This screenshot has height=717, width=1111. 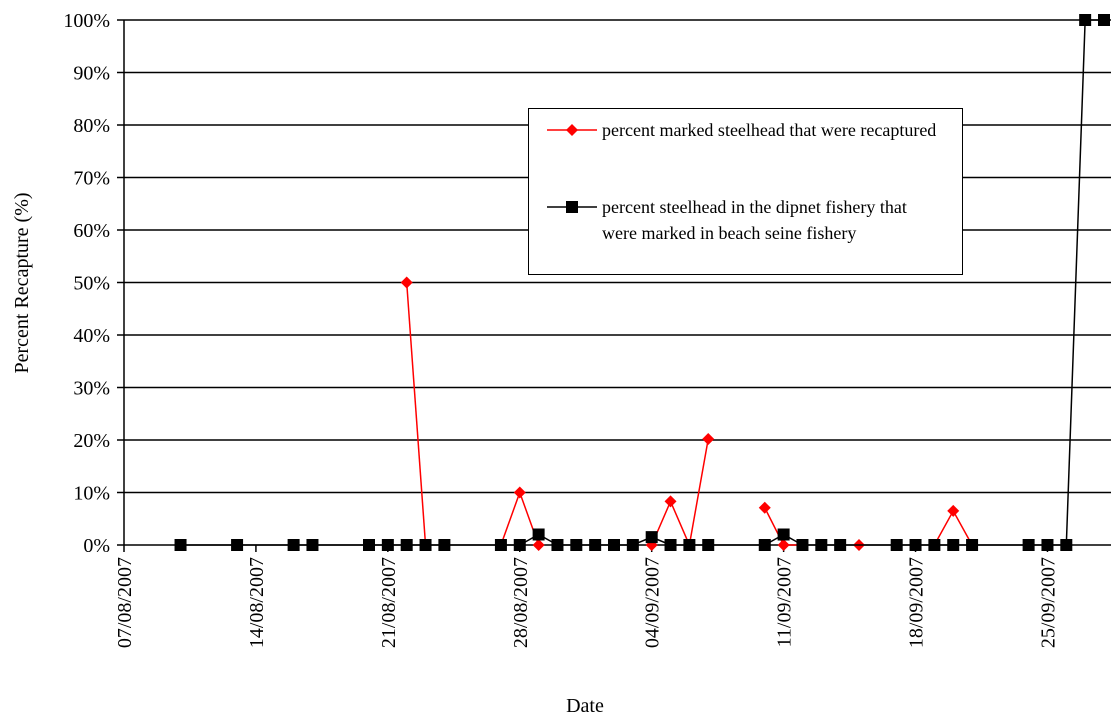 I want to click on y-tick-label: 60%, so click(x=91, y=231).